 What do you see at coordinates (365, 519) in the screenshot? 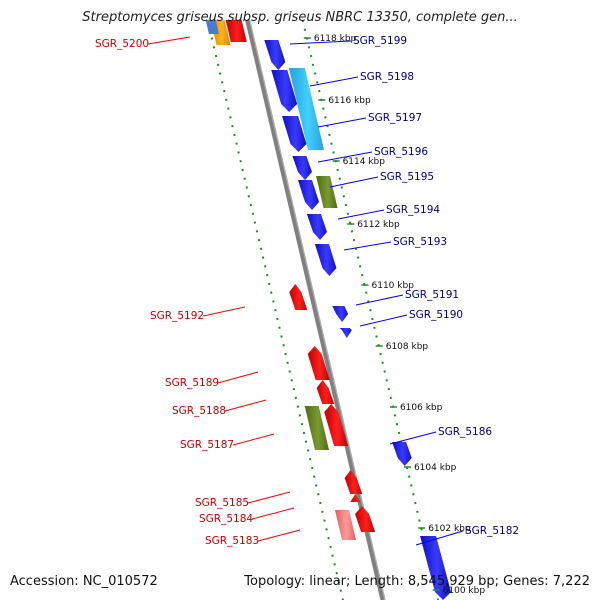
I see `gene-sgr5183` at bounding box center [365, 519].